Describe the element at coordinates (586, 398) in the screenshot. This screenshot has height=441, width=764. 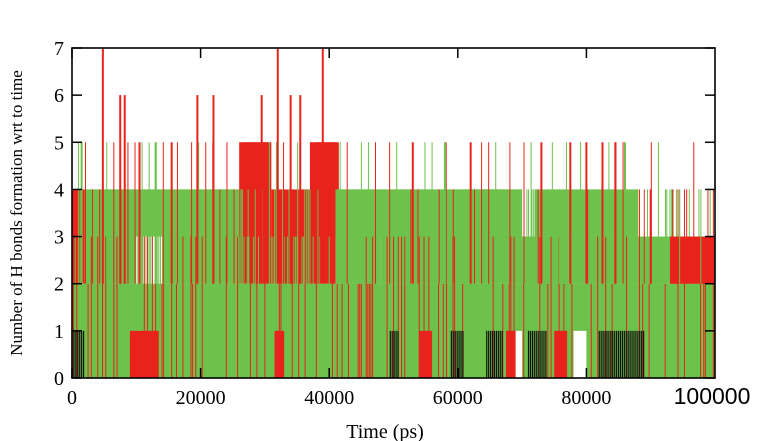
I see `x-tick-label: 80000` at that location.